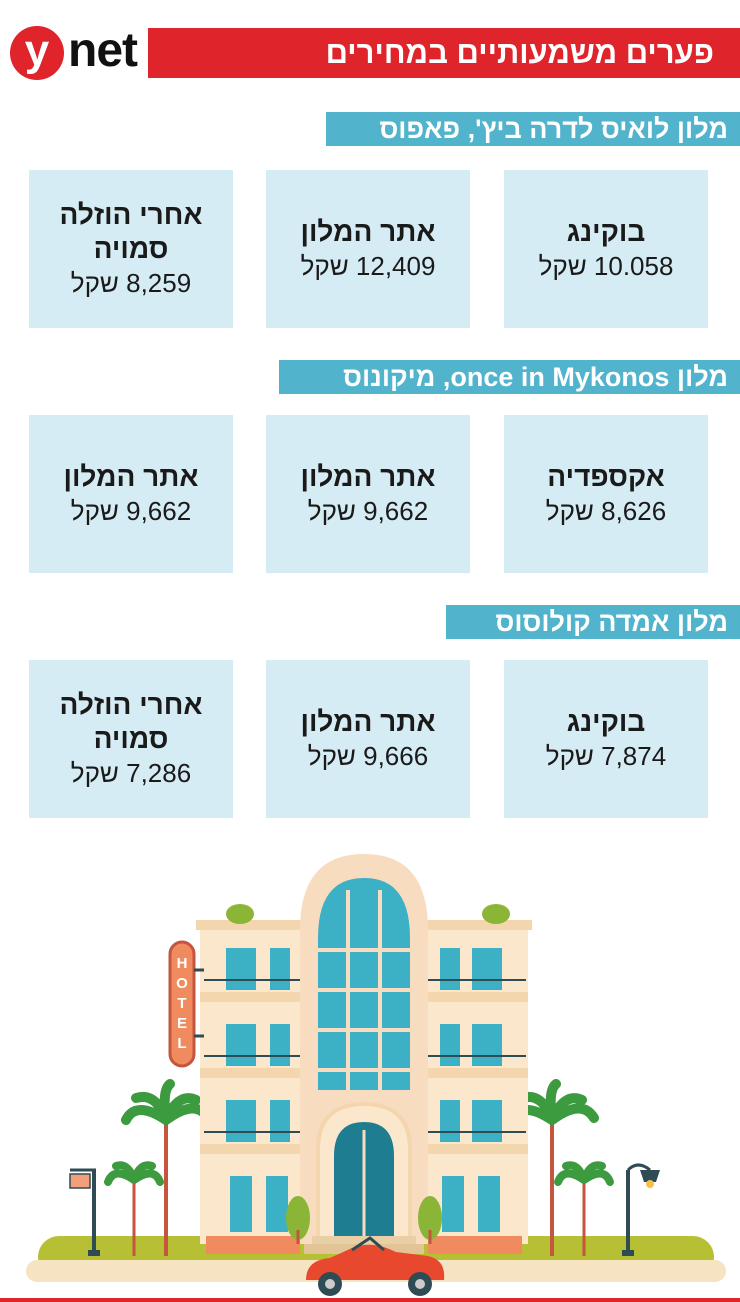 This screenshot has height=1302, width=740. What do you see at coordinates (368, 756) in the screenshot?
I see `price-value: 9,666 שקל` at bounding box center [368, 756].